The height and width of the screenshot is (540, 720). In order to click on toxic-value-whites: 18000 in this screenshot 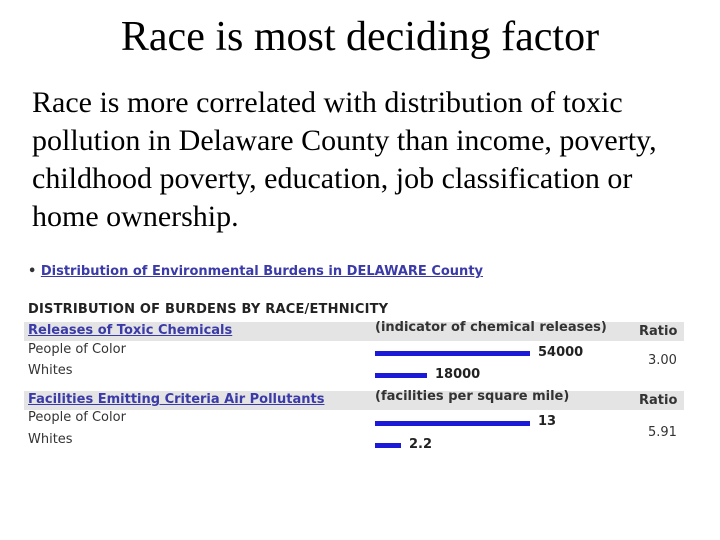, I will do `click(458, 374)`.